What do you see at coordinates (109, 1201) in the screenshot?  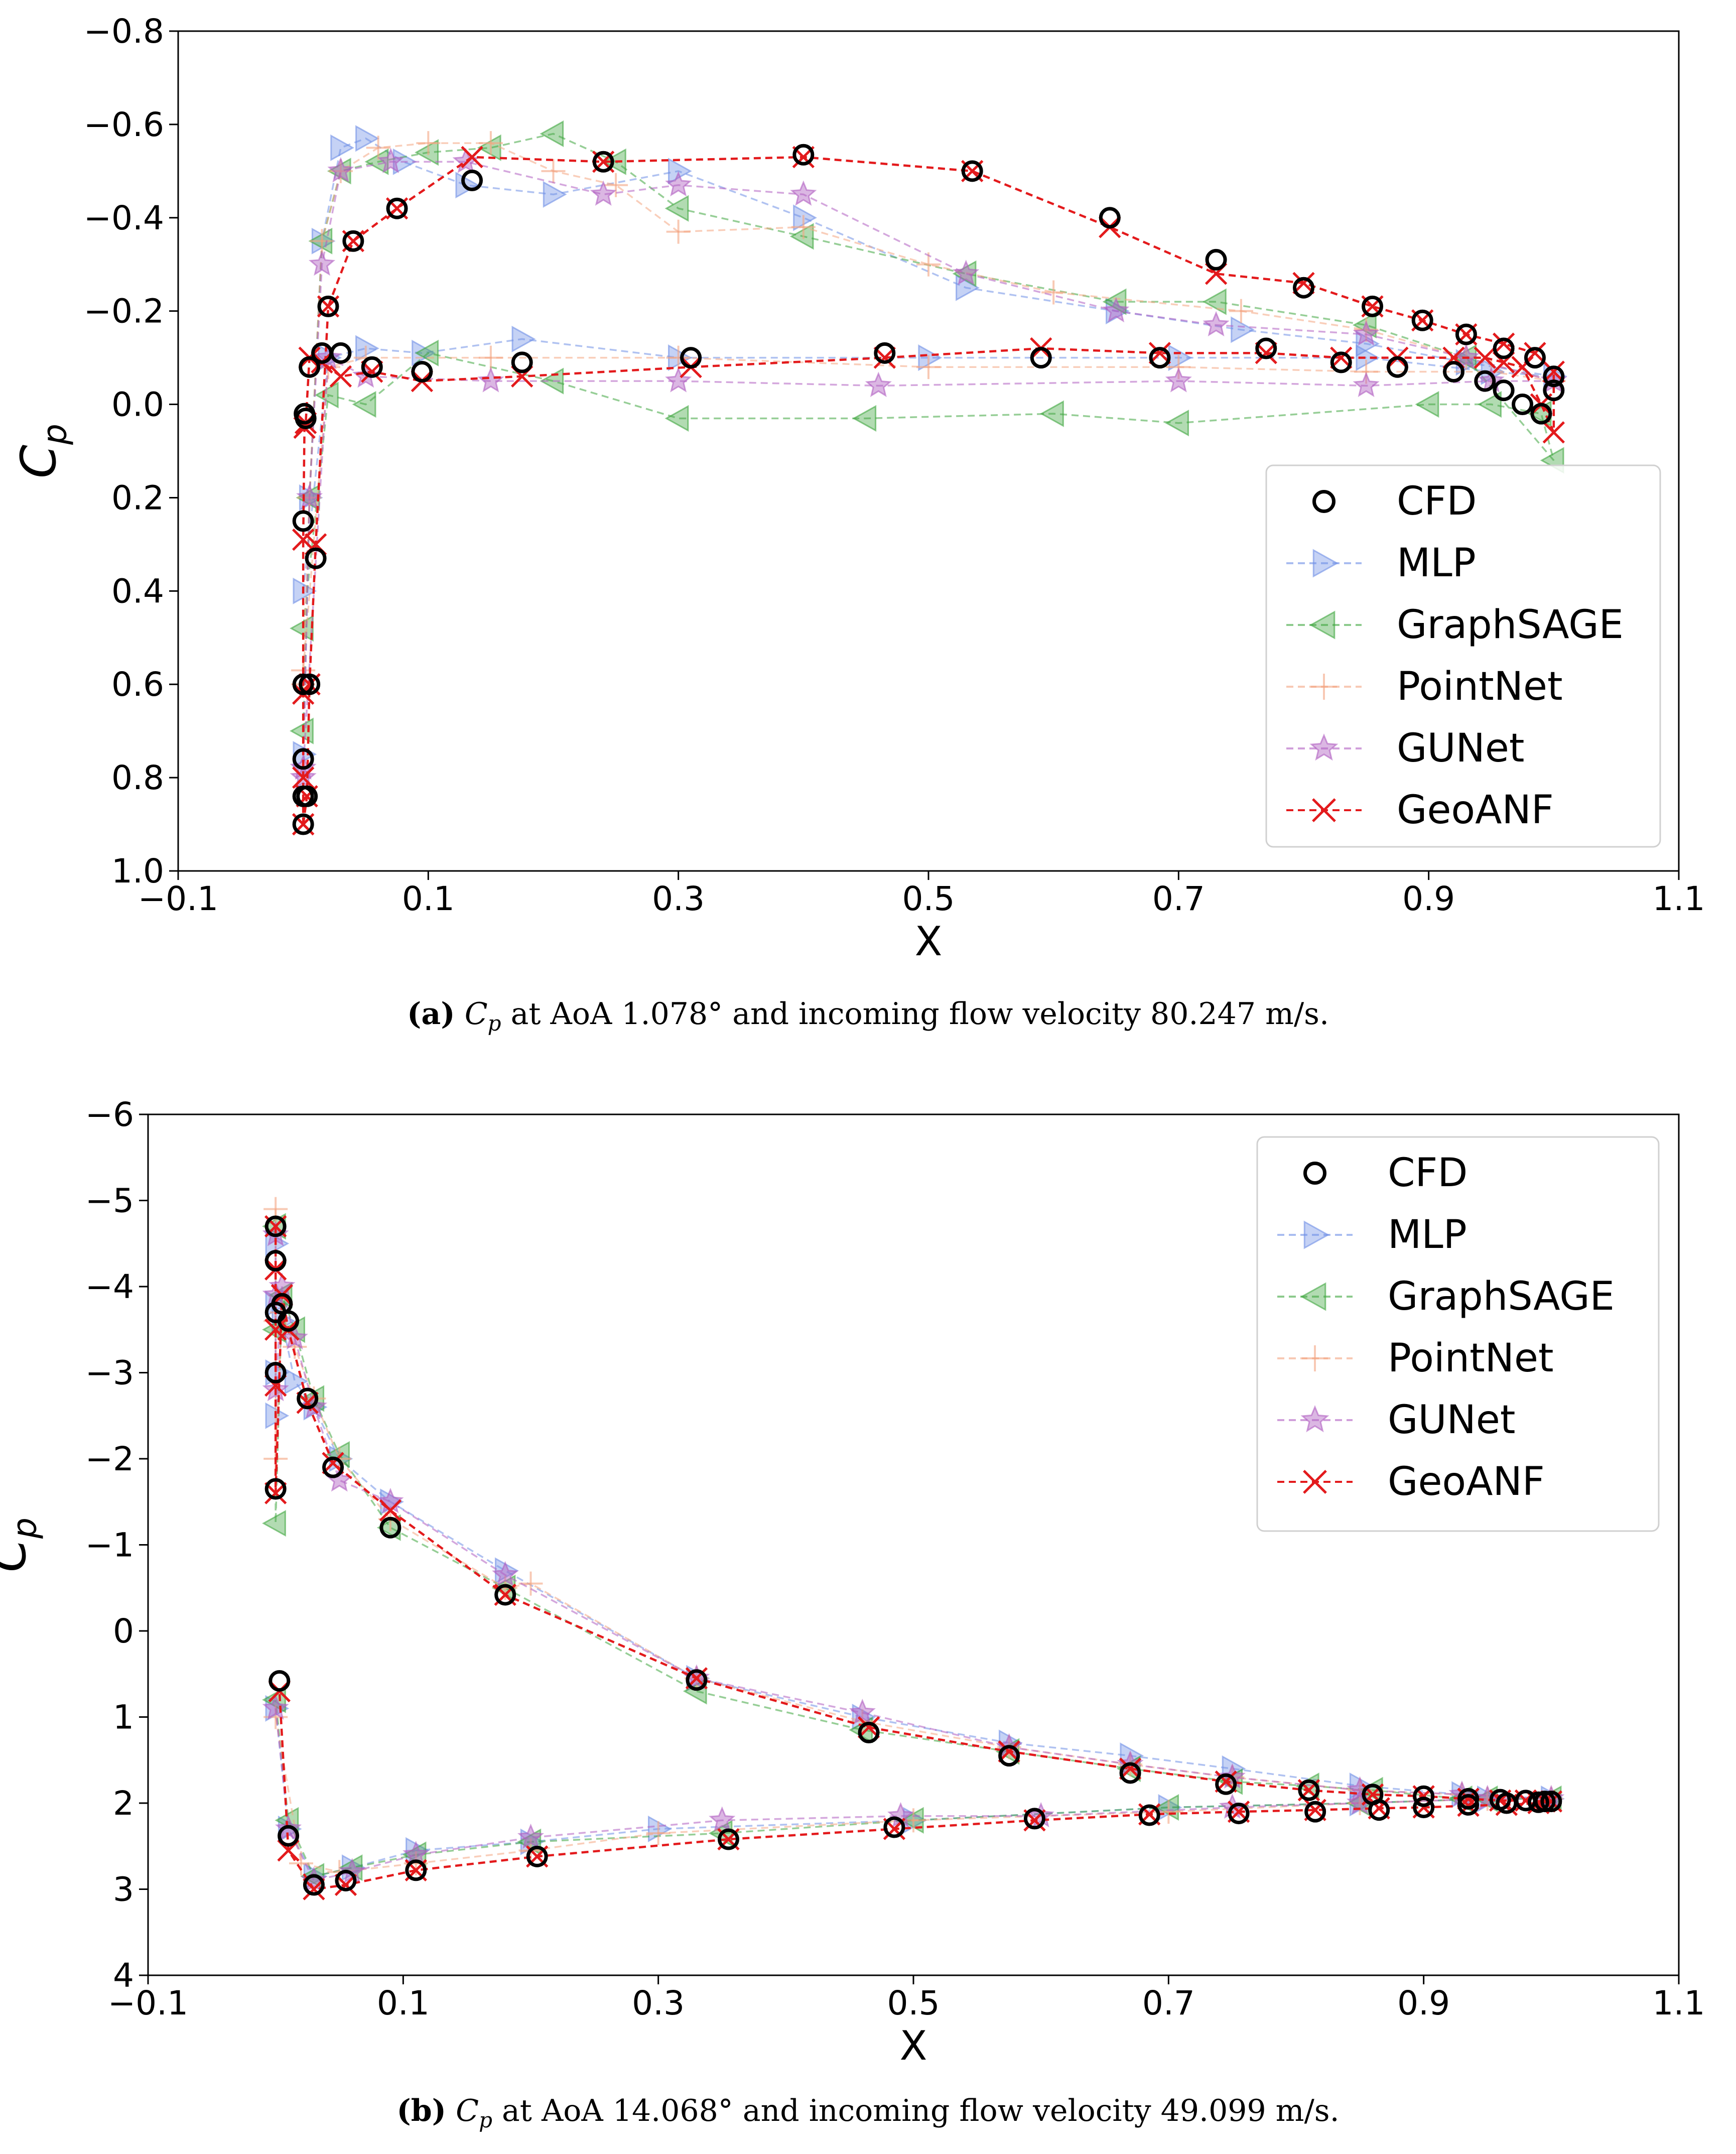 I see `chart-b-y-tick-label: −5` at bounding box center [109, 1201].